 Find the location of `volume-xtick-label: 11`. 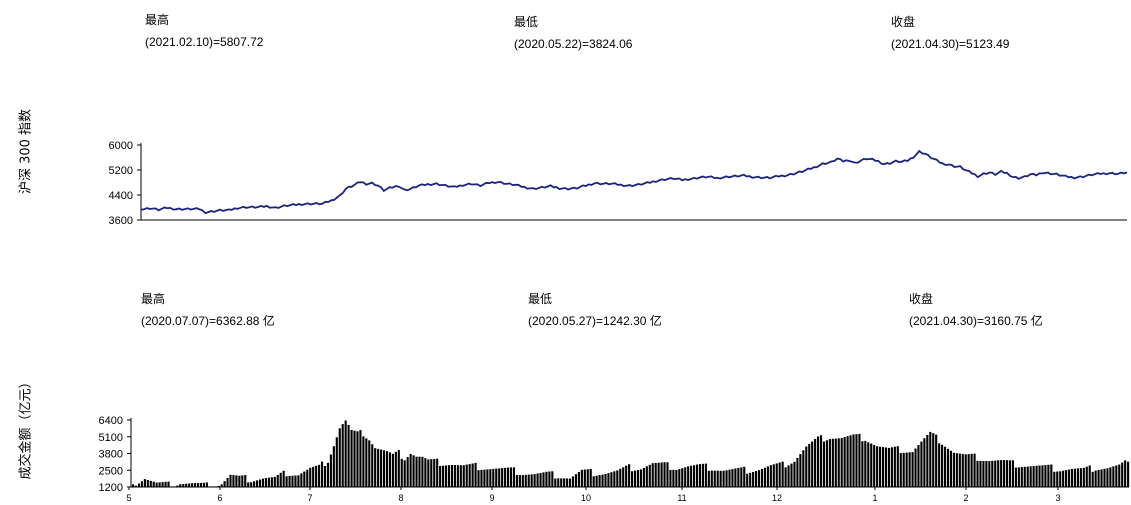

volume-xtick-label: 11 is located at coordinates (681, 498).